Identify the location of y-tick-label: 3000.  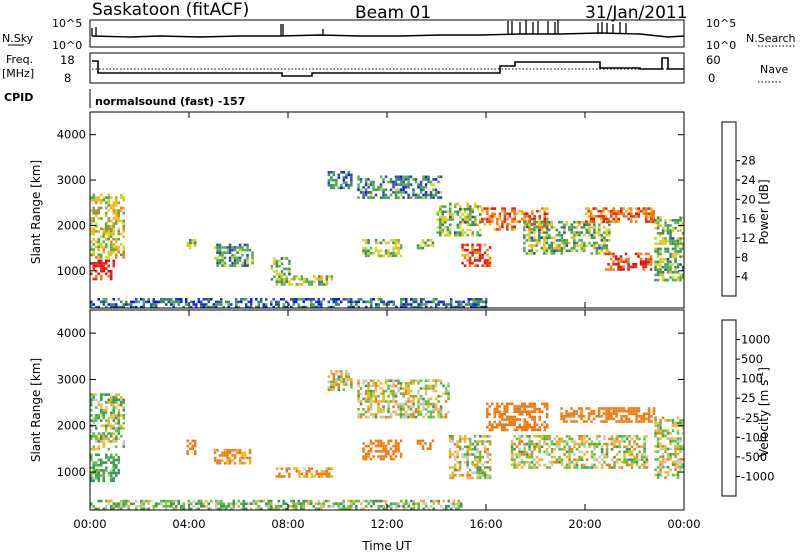
(71, 180).